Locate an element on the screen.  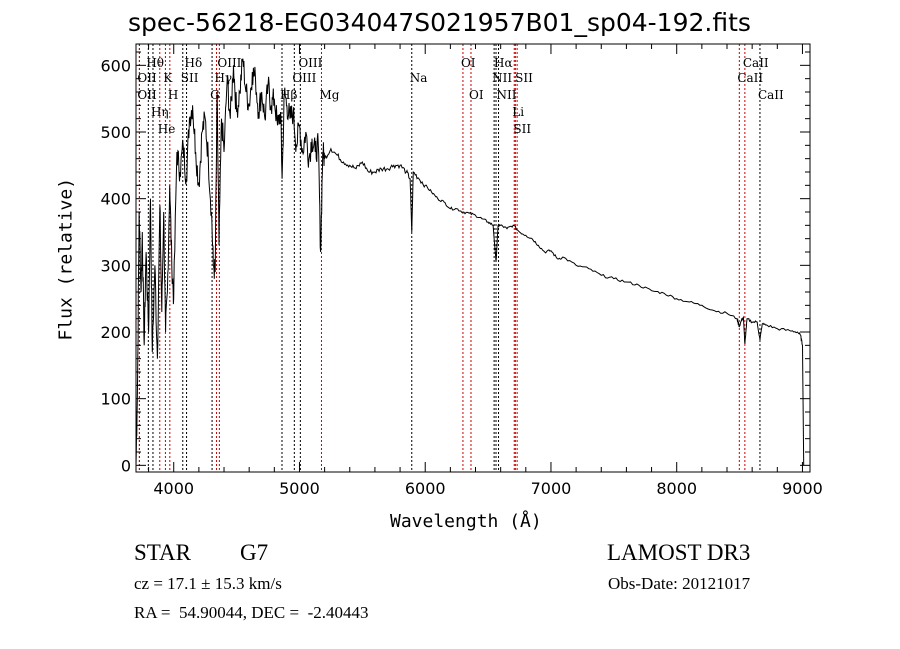
line-marker-label: Hθ is located at coordinates (155, 63).